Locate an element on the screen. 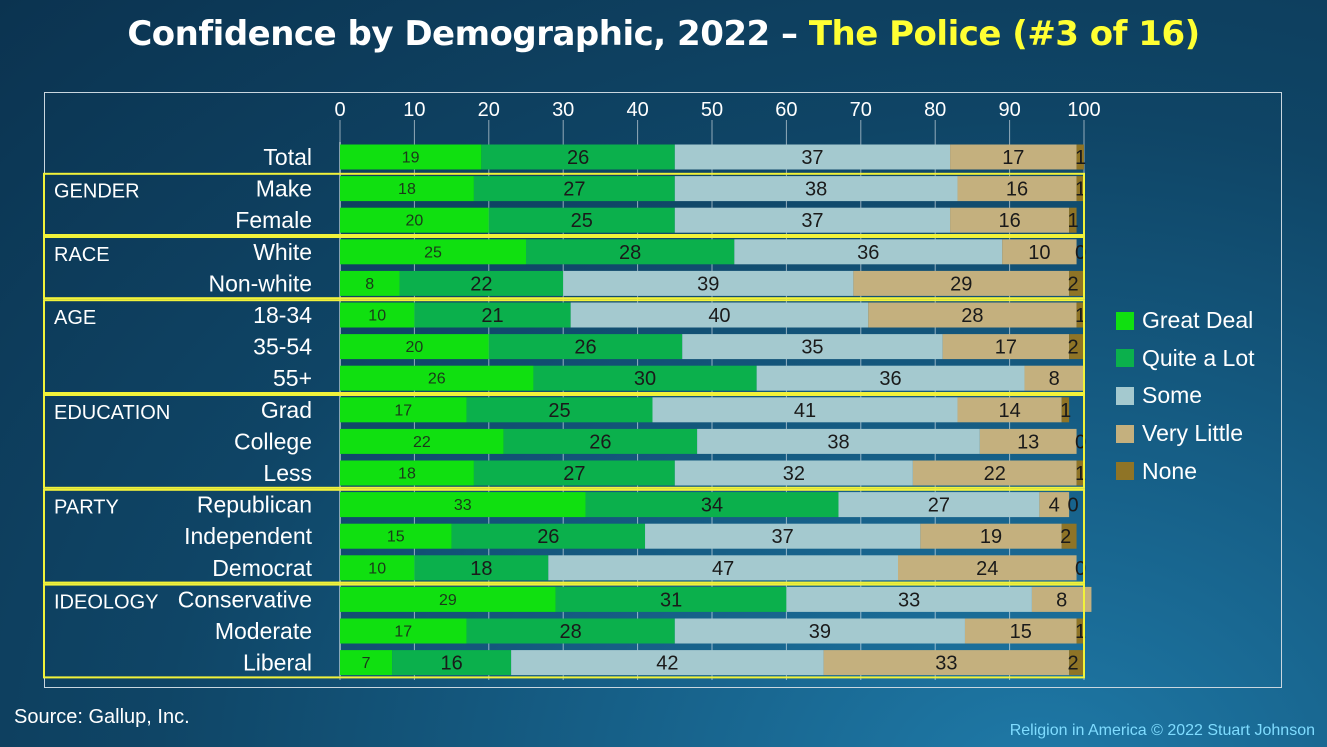  x-tick-label: 20 is located at coordinates (489, 110).